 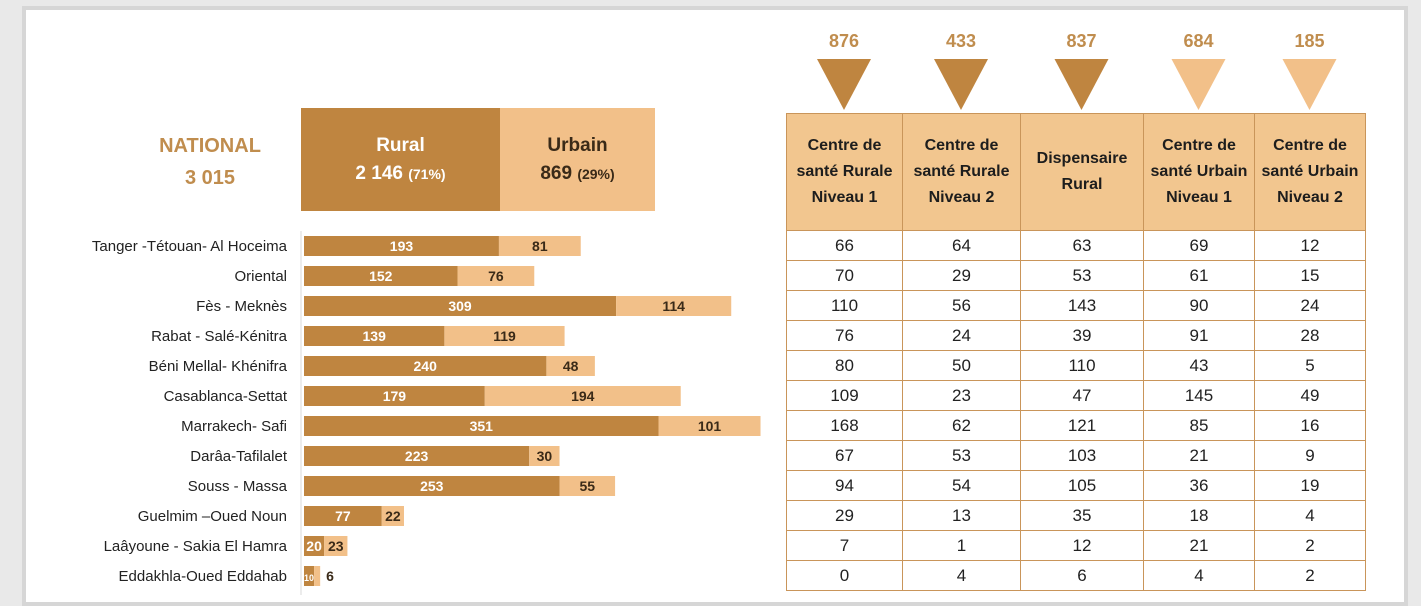 What do you see at coordinates (844, 172) in the screenshot?
I see `column-header: Centre de santé Rurale Niveau 1` at bounding box center [844, 172].